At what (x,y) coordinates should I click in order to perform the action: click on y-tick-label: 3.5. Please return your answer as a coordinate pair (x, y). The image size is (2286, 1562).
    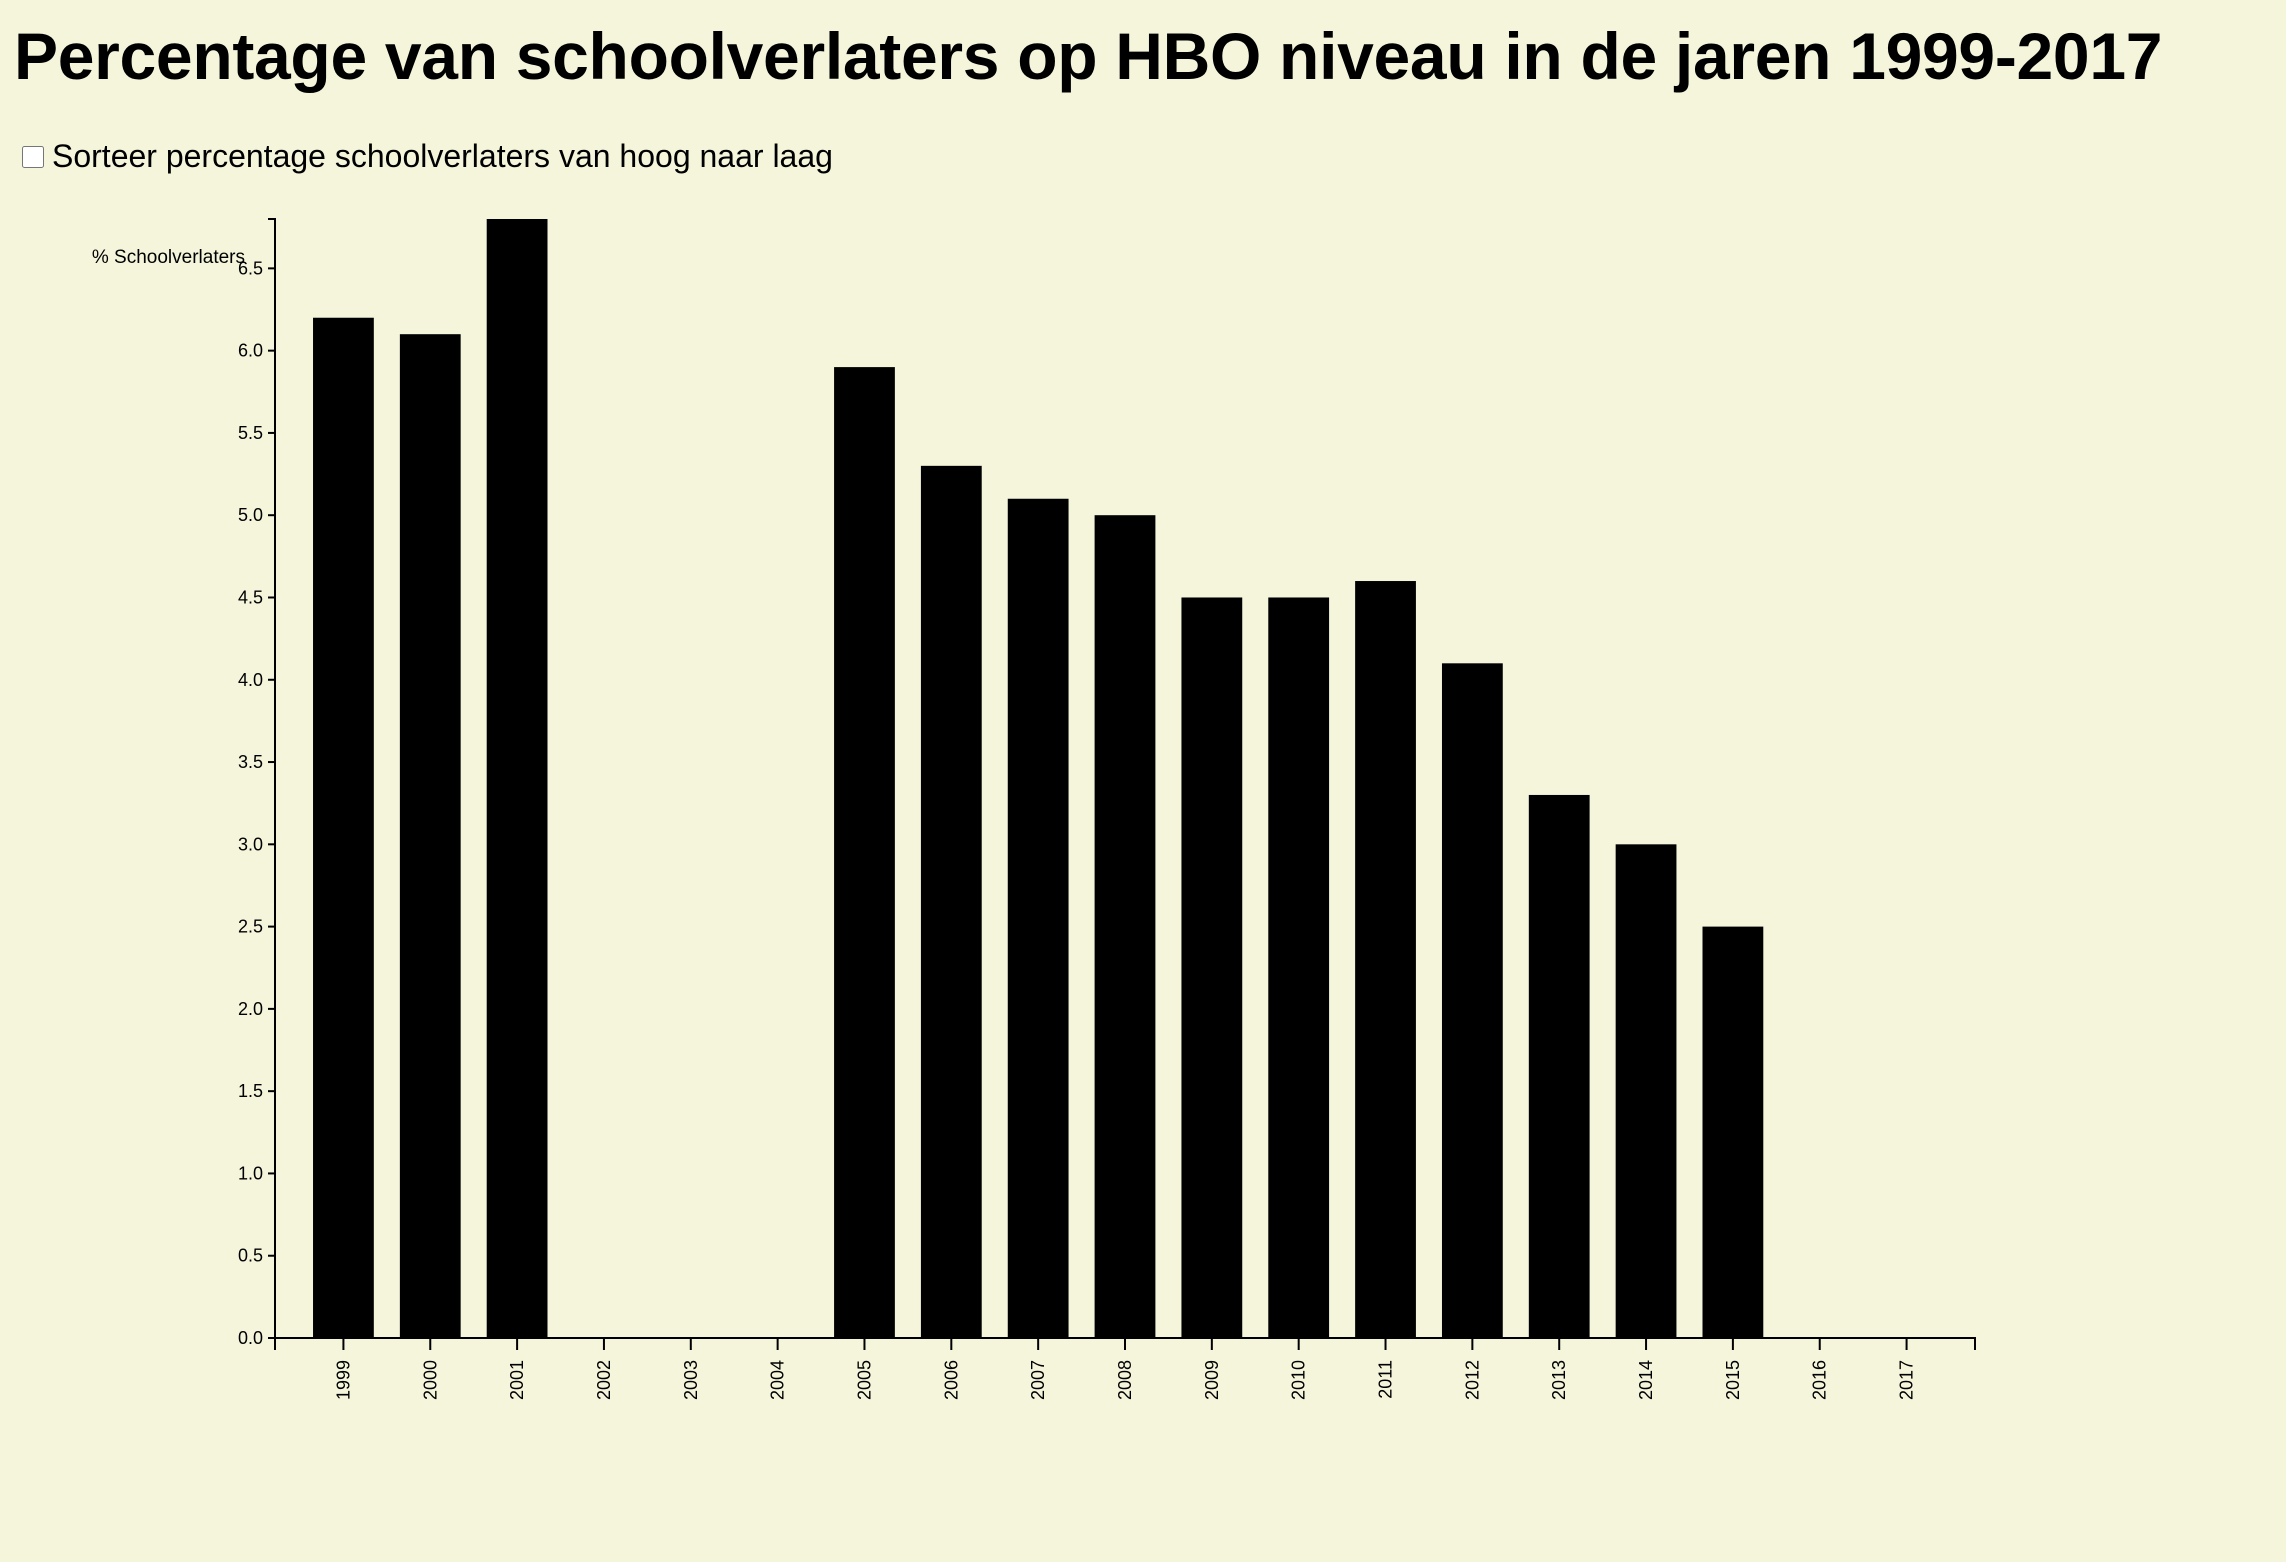
    Looking at the image, I should click on (250, 762).